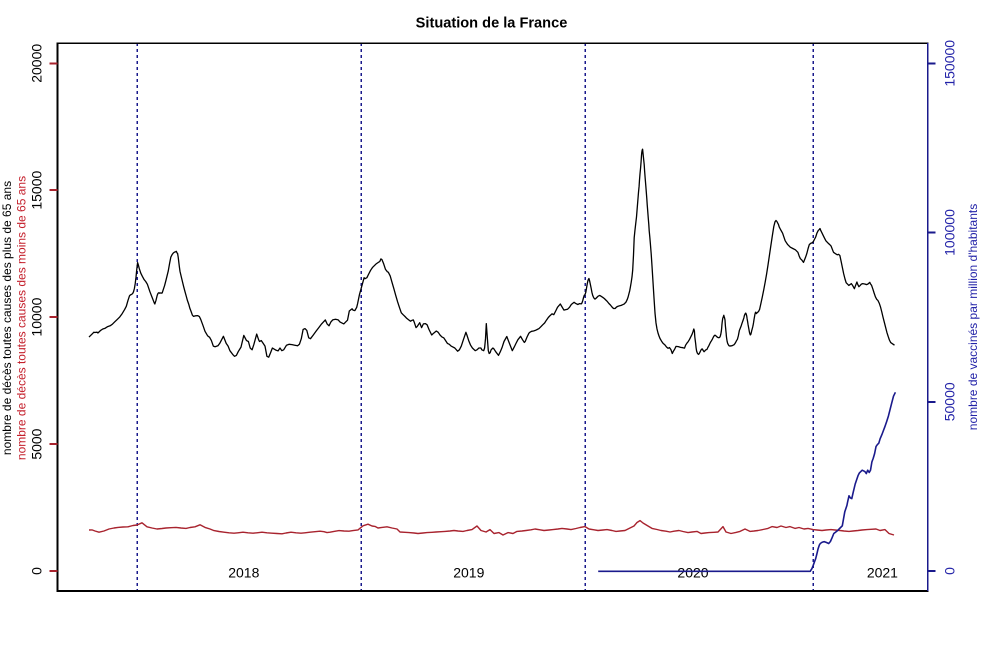 The image size is (1000, 654). Describe the element at coordinates (37, 316) in the screenshot. I see `svg-text: 10000` at that location.